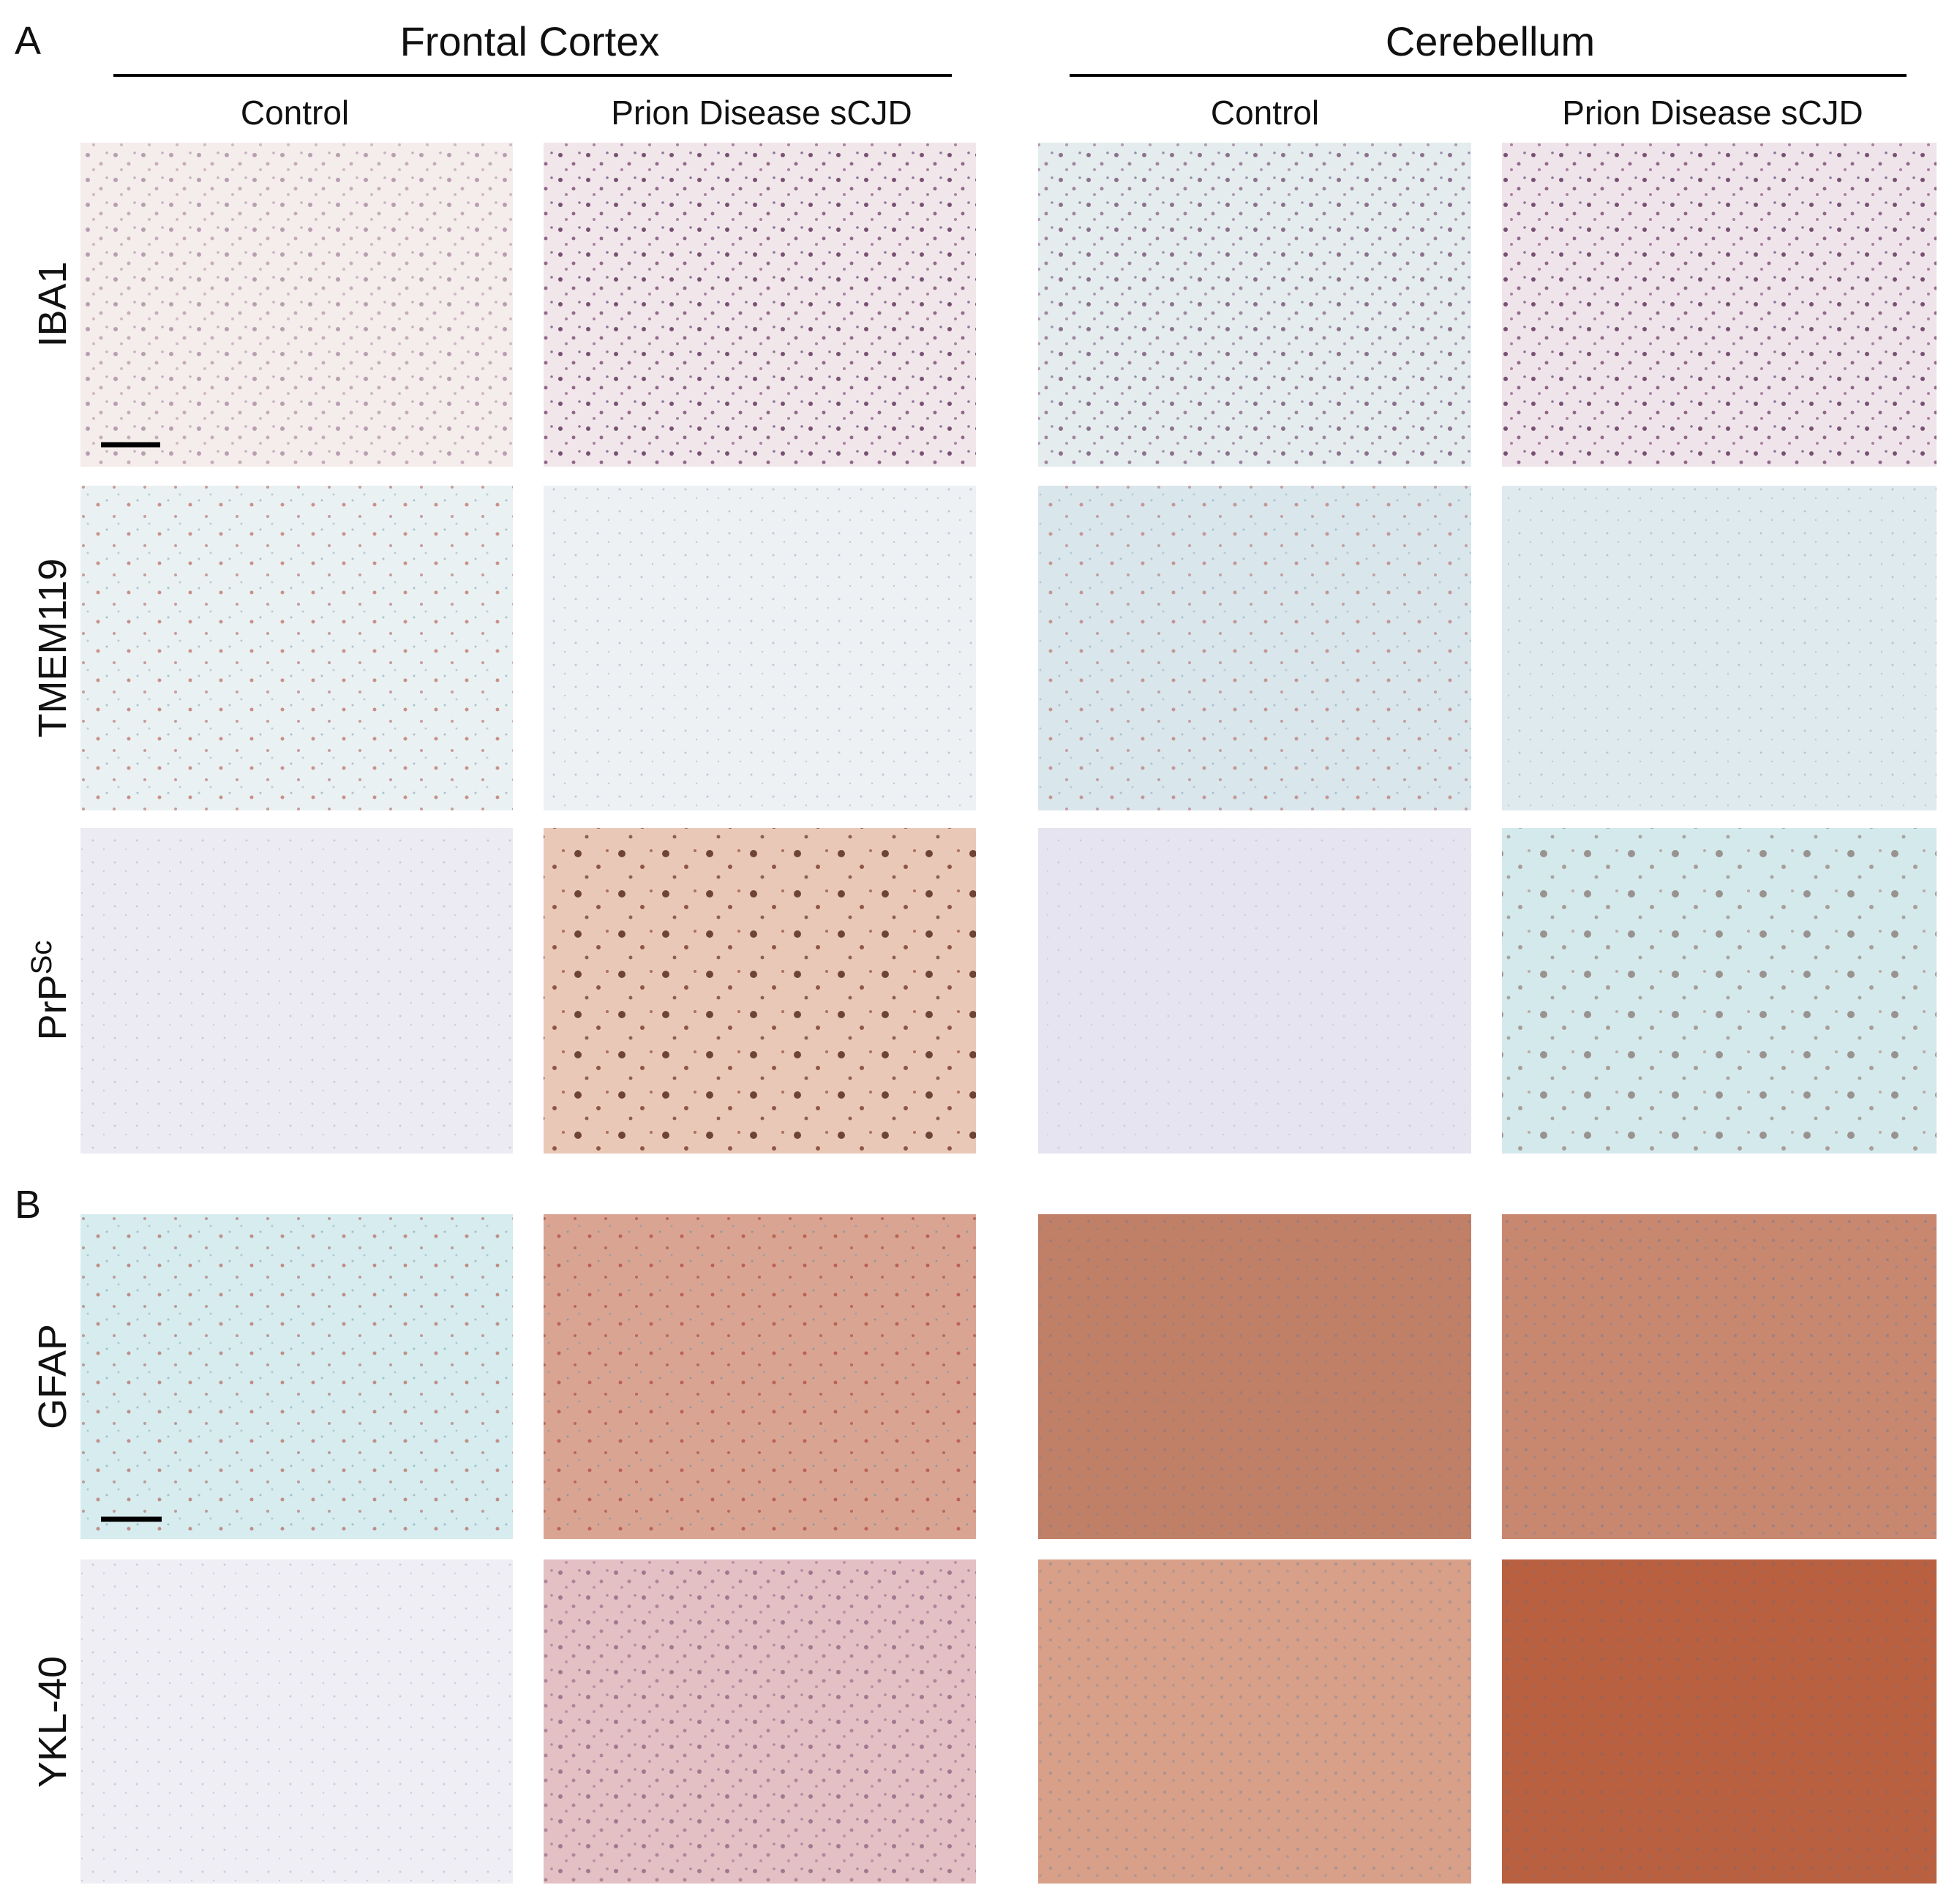 The height and width of the screenshot is (1904, 1957). I want to click on row-label: PrPSc, so click(50, 991).